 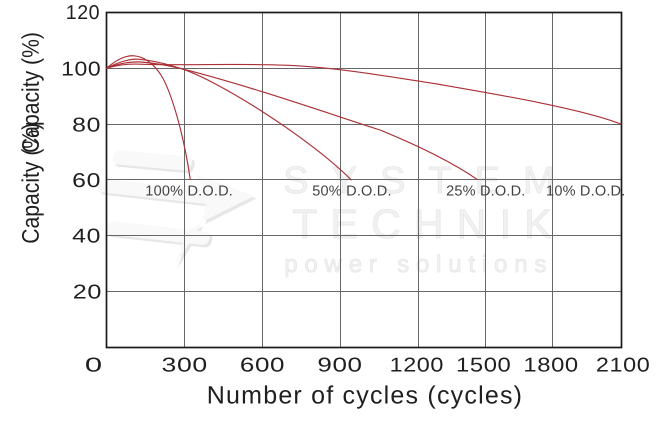 I want to click on svg-text: TECHNIK, so click(x=428, y=224).